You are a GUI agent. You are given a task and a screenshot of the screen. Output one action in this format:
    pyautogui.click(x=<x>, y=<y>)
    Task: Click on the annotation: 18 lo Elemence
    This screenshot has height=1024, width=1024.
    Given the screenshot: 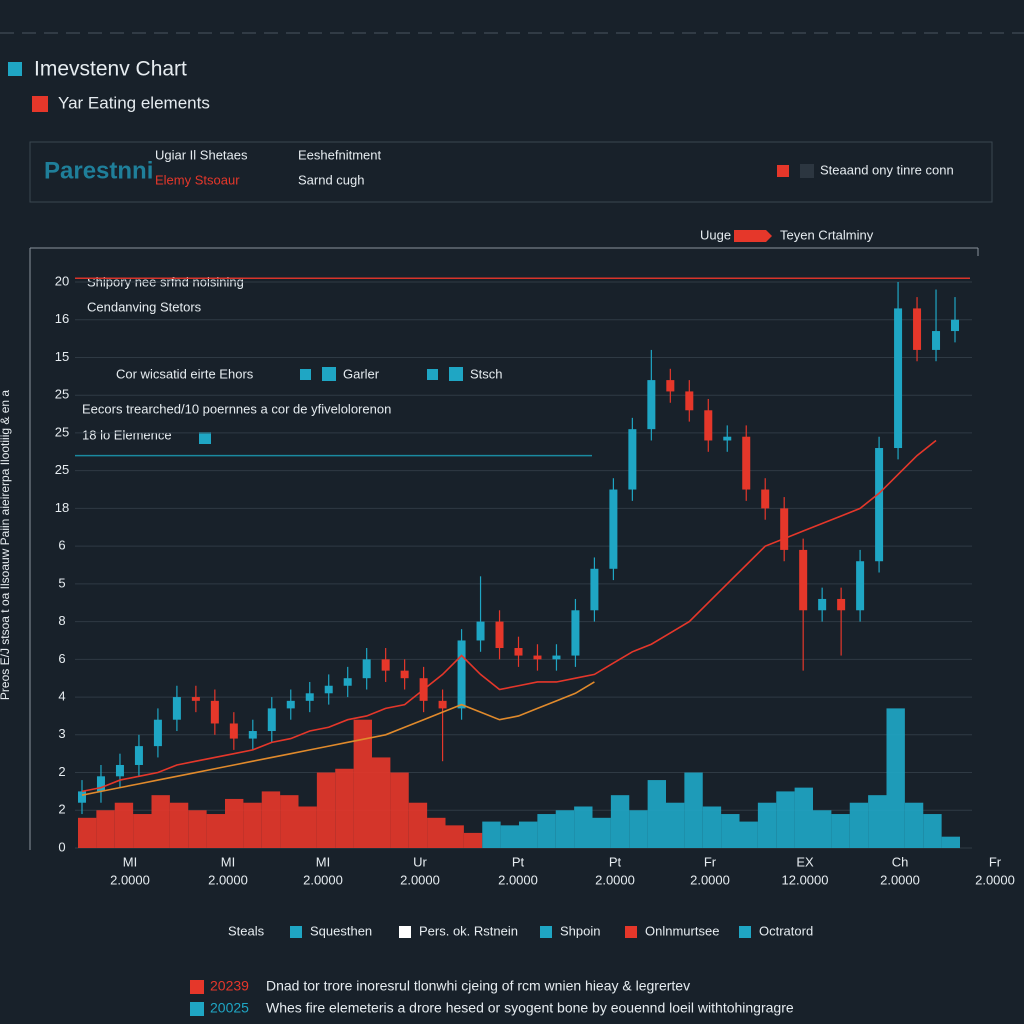 What is the action you would take?
    pyautogui.click(x=127, y=434)
    